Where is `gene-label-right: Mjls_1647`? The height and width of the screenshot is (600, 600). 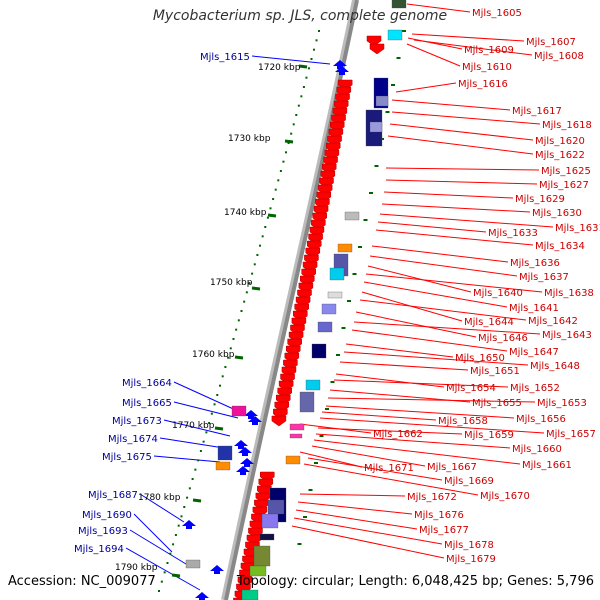
gene-label-right: Mjls_1647 is located at coordinates (534, 352).